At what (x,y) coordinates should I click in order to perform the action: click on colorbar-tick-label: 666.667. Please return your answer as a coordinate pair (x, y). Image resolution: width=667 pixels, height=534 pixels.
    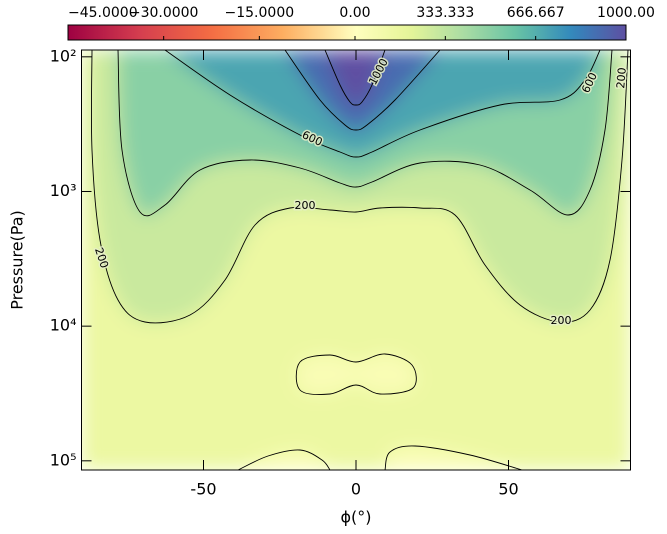
    Looking at the image, I should click on (536, 13).